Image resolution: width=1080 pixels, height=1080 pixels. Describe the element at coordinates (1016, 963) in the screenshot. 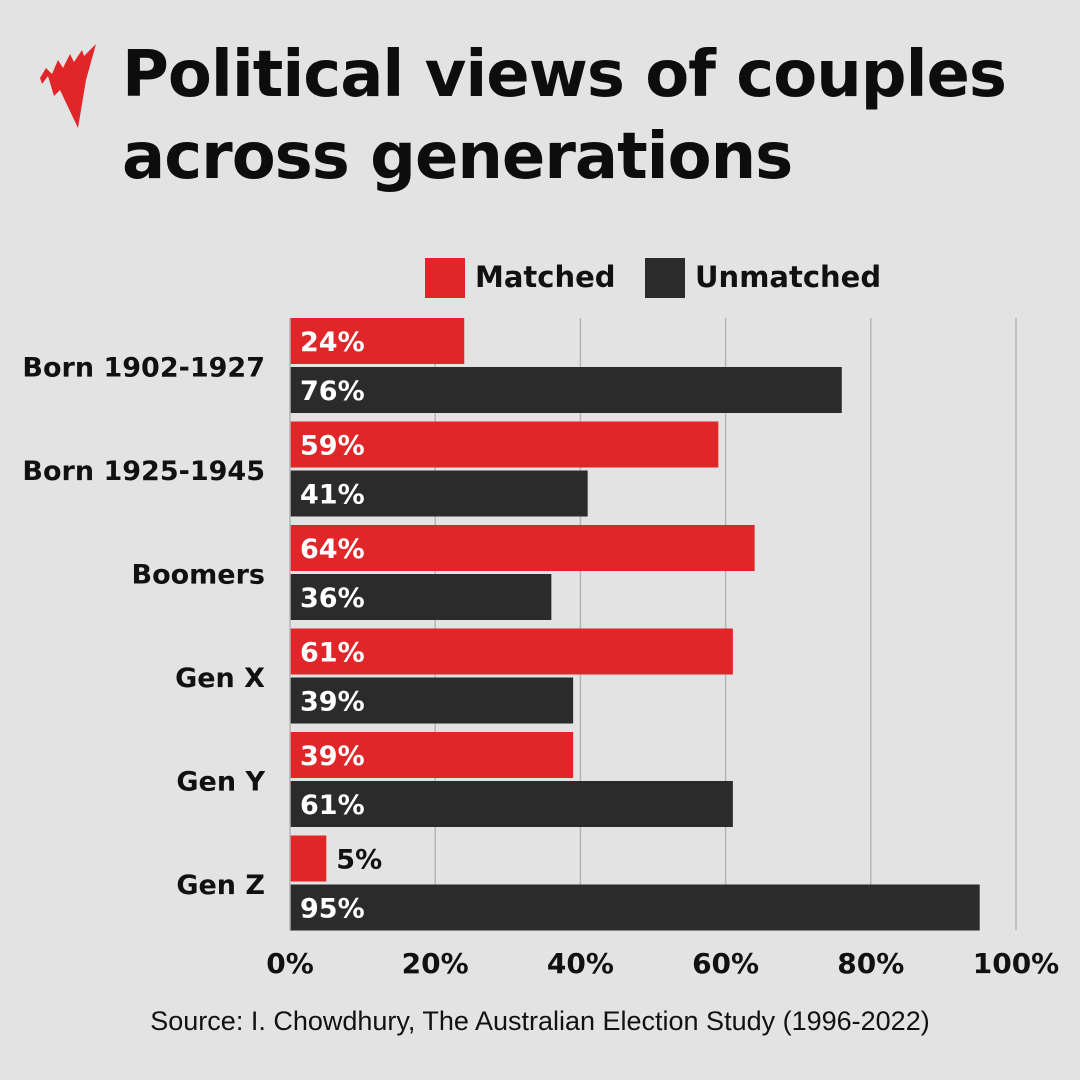

I see `x-tick-label: 100%` at that location.